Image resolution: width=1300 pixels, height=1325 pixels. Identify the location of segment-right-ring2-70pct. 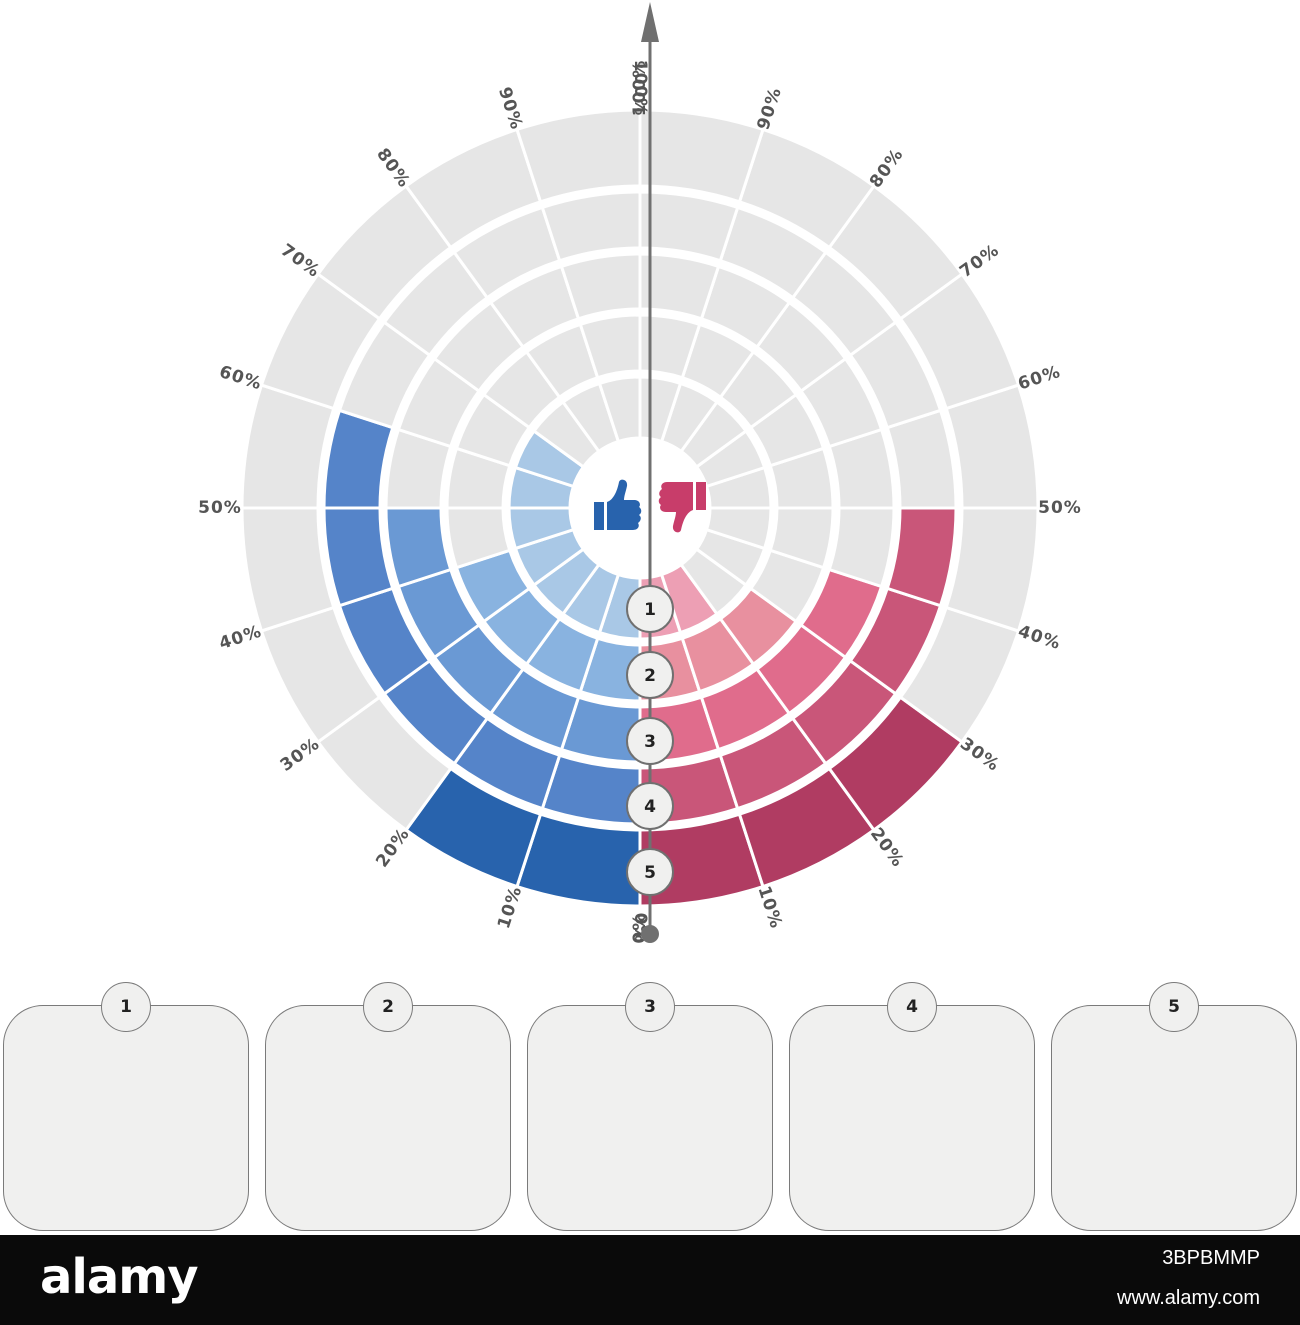
(787, 430).